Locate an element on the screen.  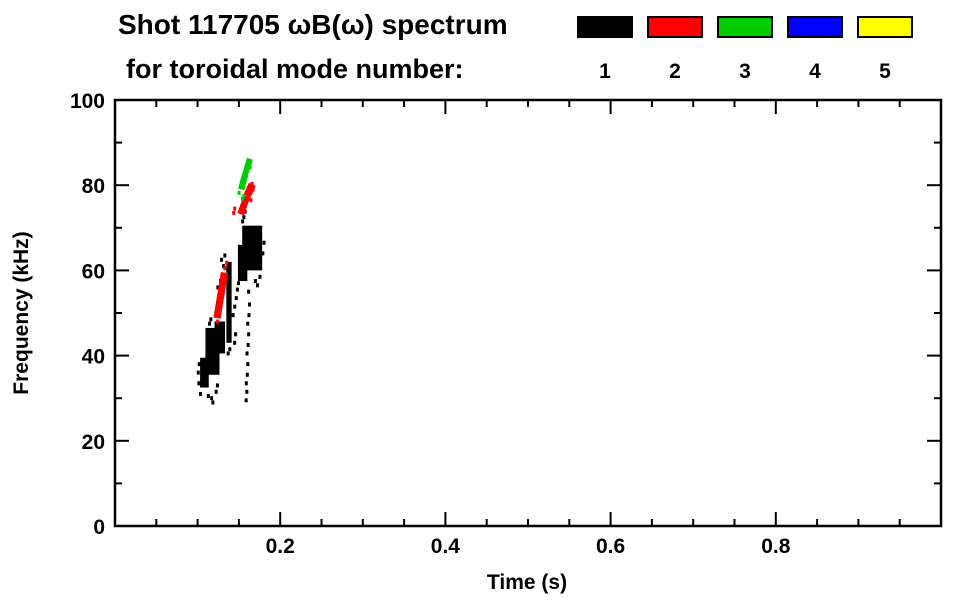
data-layer is located at coordinates (231, 281).